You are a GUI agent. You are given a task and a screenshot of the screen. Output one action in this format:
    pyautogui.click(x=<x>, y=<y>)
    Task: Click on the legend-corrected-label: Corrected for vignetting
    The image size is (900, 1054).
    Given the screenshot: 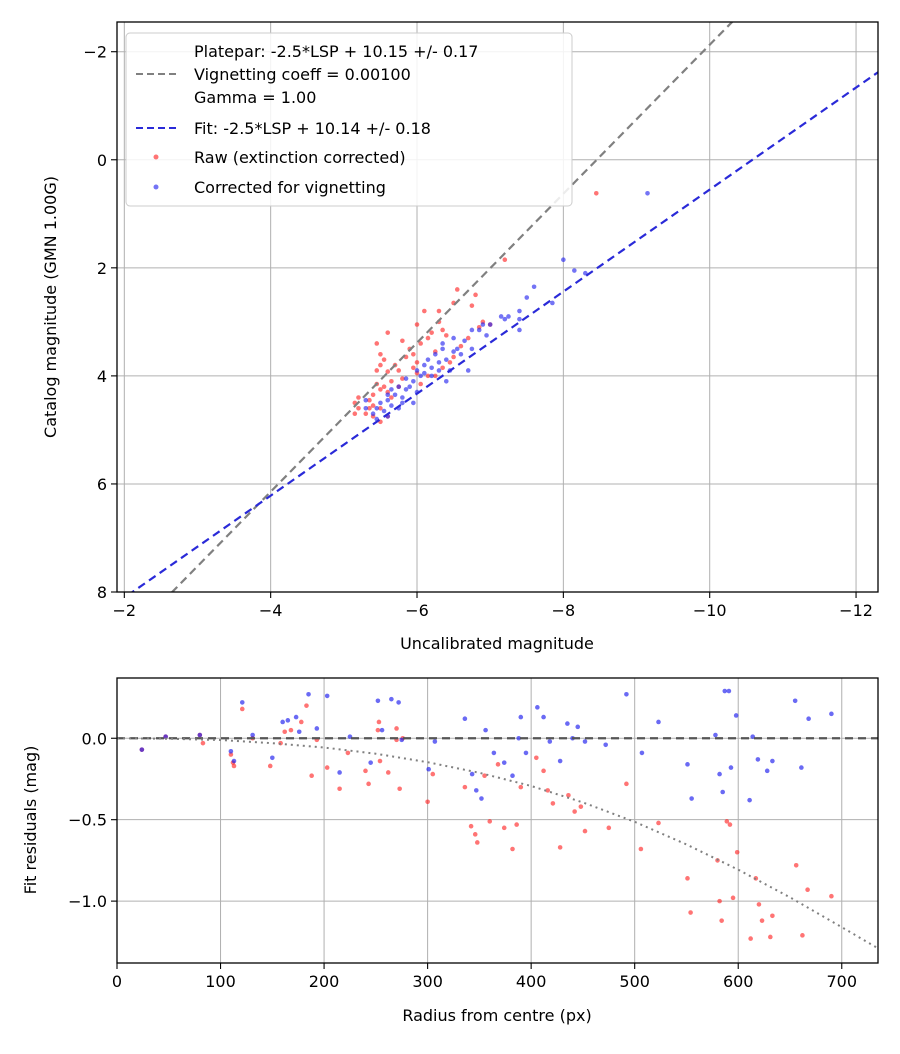 What is the action you would take?
    pyautogui.click(x=290, y=187)
    